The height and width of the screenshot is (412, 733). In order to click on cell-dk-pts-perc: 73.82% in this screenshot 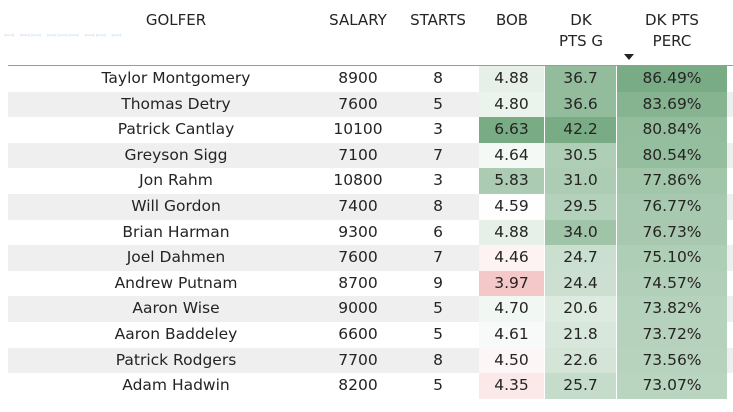, I will do `click(672, 309)`.